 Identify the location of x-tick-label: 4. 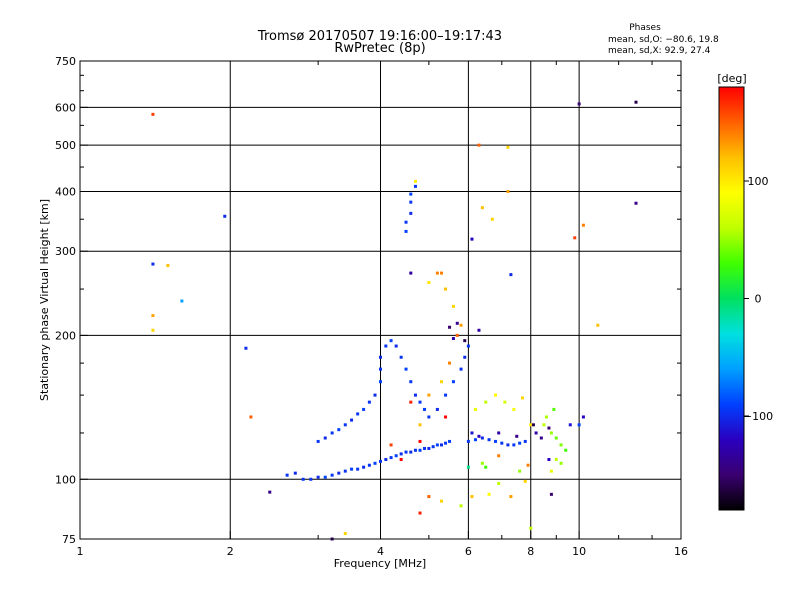
(380, 551).